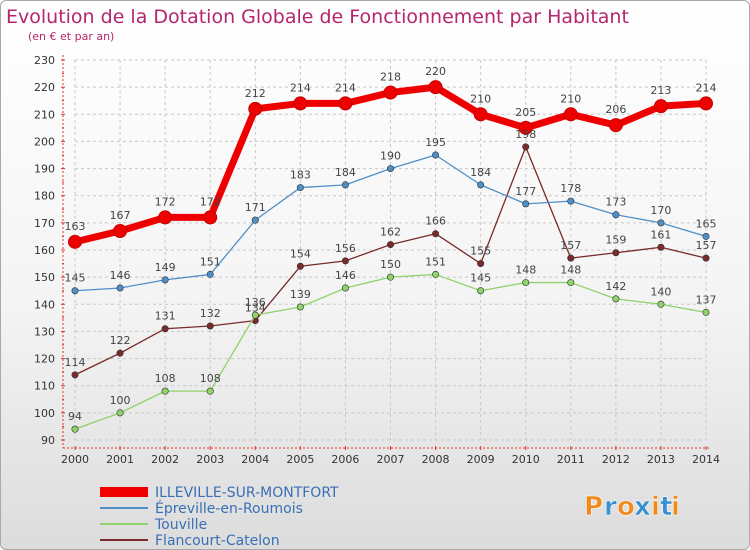 The width and height of the screenshot is (750, 550). What do you see at coordinates (626, 507) in the screenshot?
I see `logo-letter: o` at bounding box center [626, 507].